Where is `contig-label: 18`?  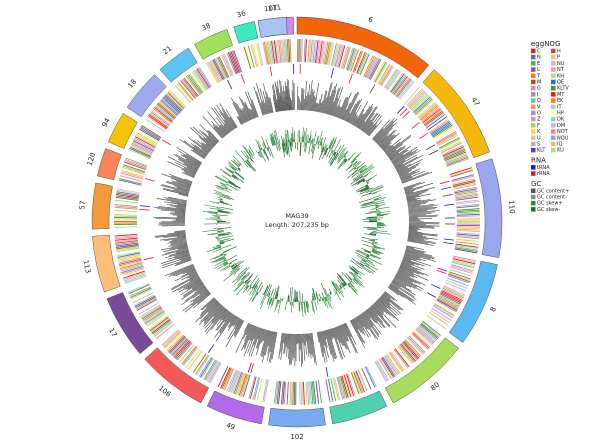
contig-label: 18 is located at coordinates (132, 84).